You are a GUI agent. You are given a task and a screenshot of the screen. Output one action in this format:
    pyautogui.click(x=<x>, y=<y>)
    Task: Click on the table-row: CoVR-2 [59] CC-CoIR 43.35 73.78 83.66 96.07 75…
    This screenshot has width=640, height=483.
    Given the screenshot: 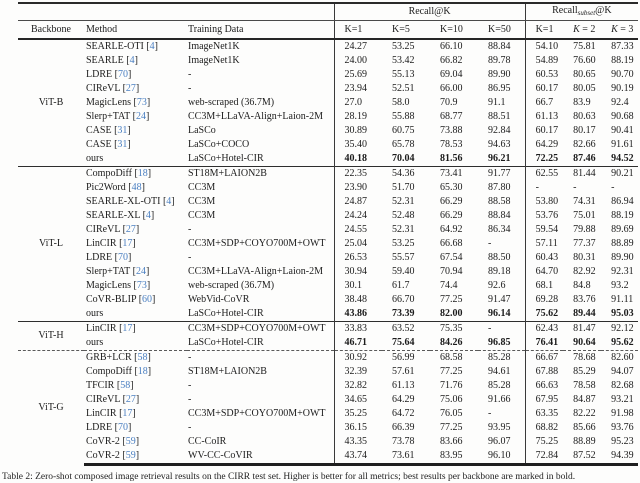 What is the action you would take?
    pyautogui.click(x=328, y=442)
    